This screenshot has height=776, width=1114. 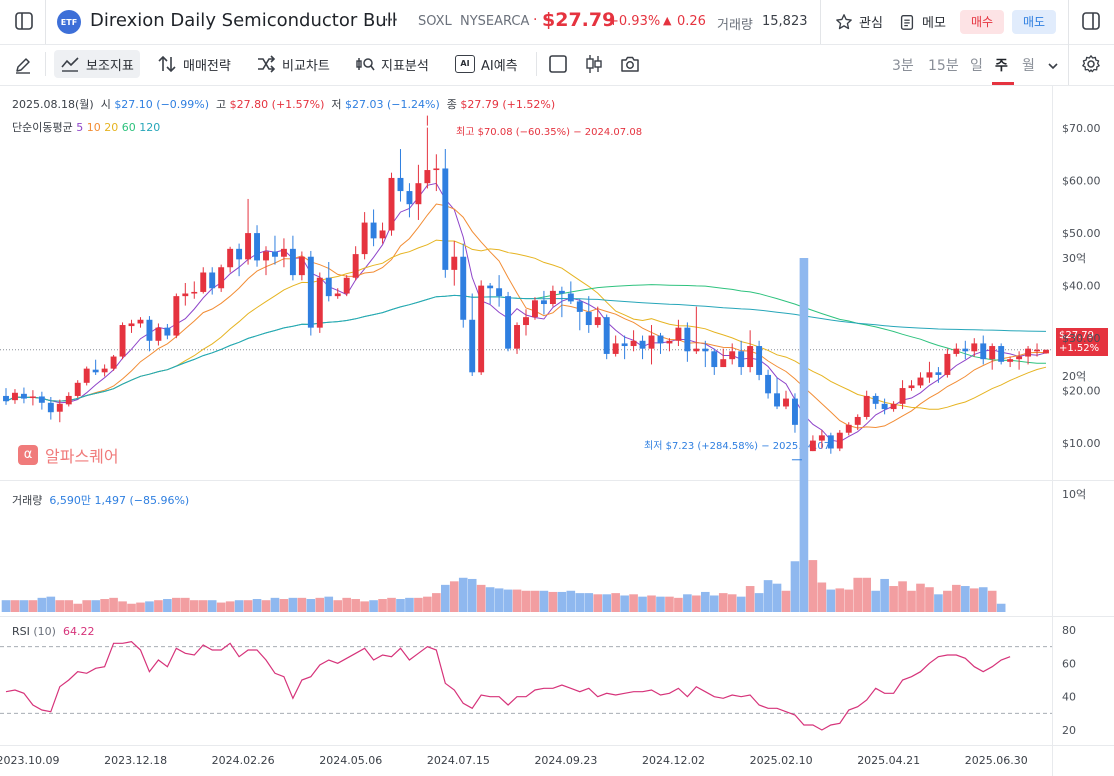 I want to click on indicator-analysis-button: 지표분석, so click(x=392, y=64).